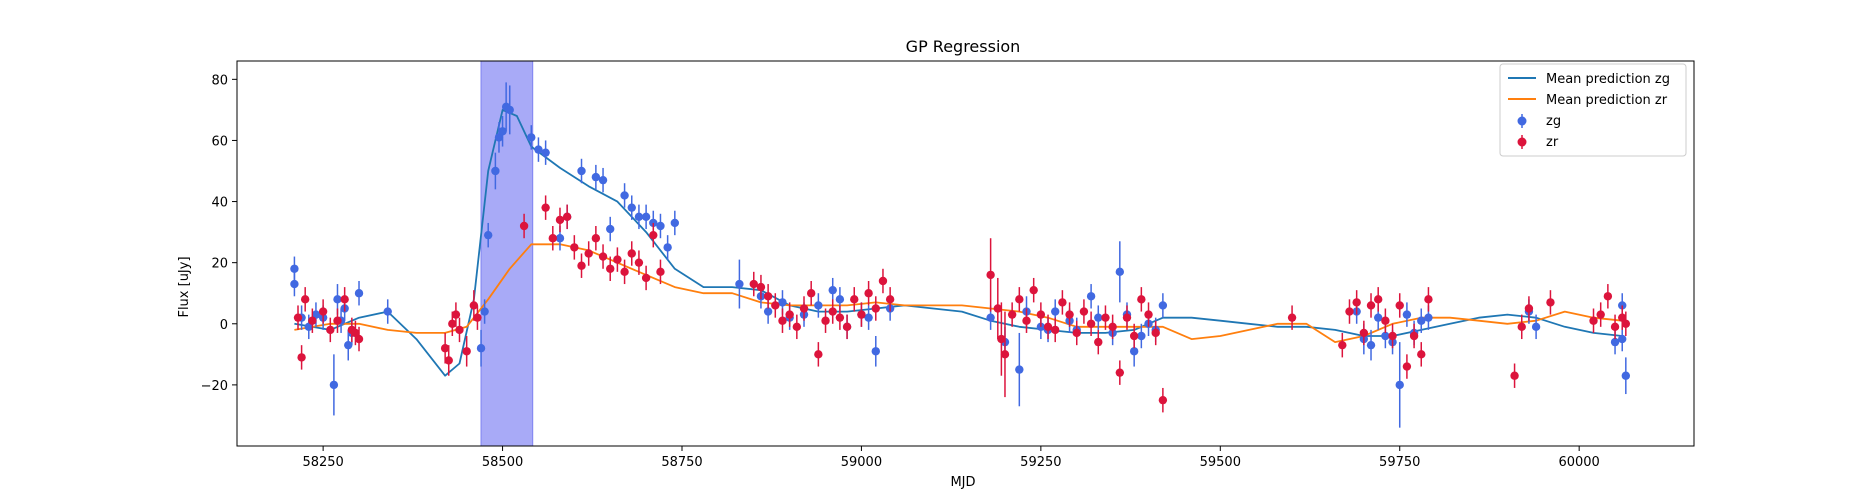 Image resolution: width=1875 pixels, height=500 pixels. What do you see at coordinates (1522, 121) in the screenshot?
I see `legend-marker-zg` at bounding box center [1522, 121].